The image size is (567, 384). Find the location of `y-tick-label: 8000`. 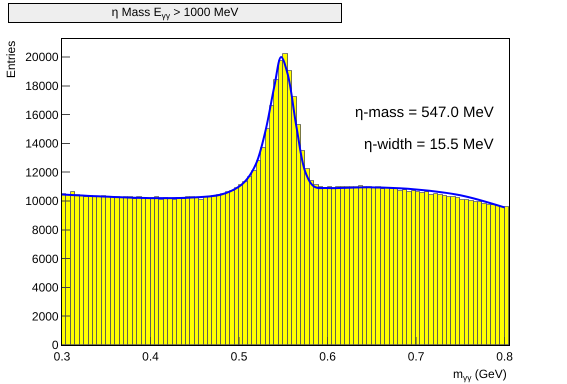

y-tick-label: 8000 is located at coordinates (45, 230).